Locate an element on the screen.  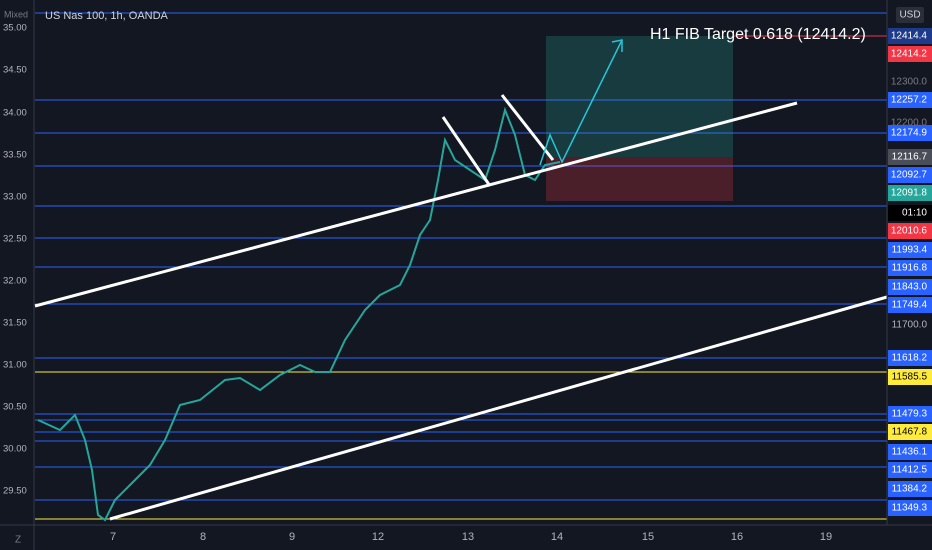
x-tick-label: 16 is located at coordinates (737, 537).